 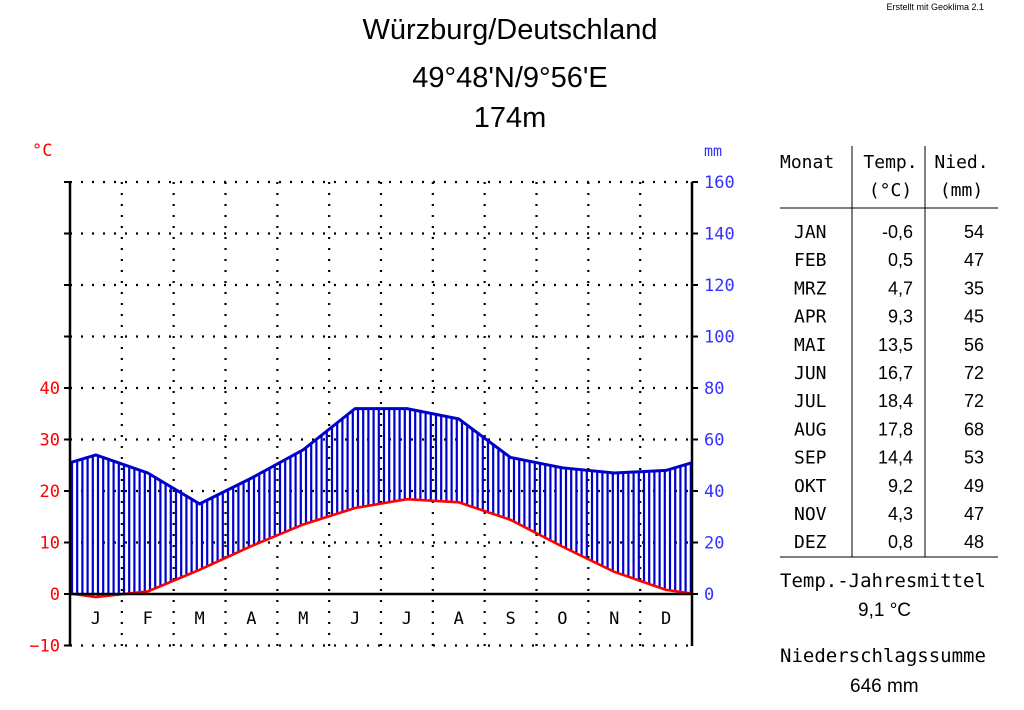 What do you see at coordinates (614, 619) in the screenshot?
I see `month-tick-label: N` at bounding box center [614, 619].